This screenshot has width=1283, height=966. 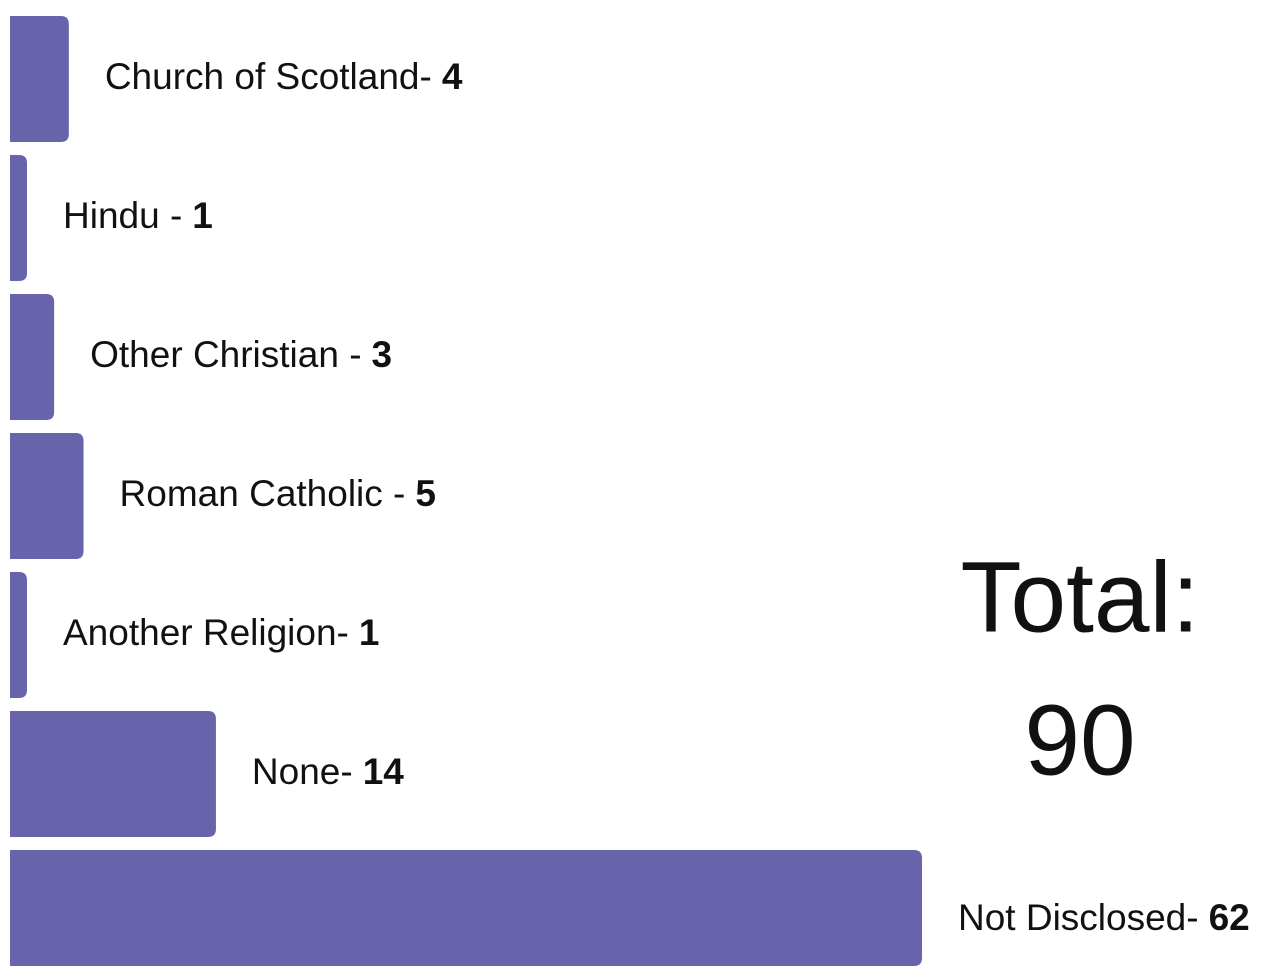 I want to click on category-label: Roman Catholic -, so click(x=263, y=493).